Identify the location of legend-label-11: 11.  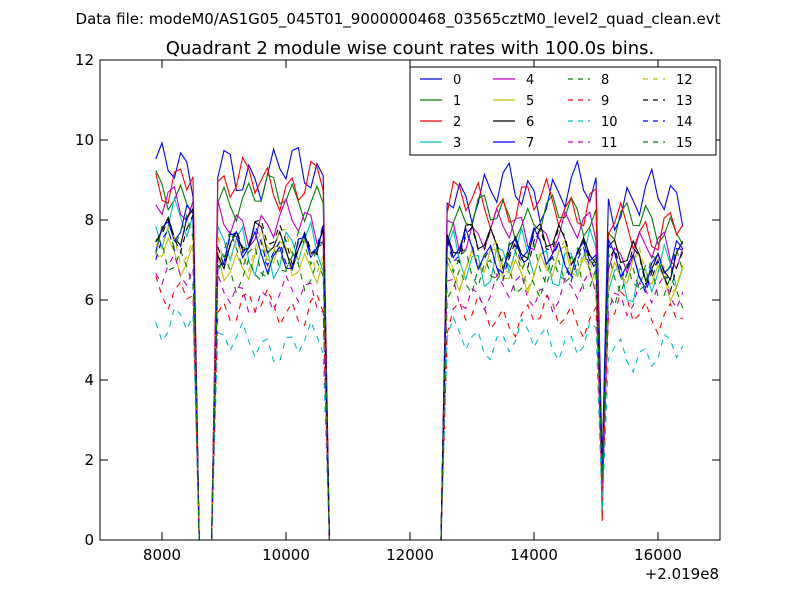
(609, 143).